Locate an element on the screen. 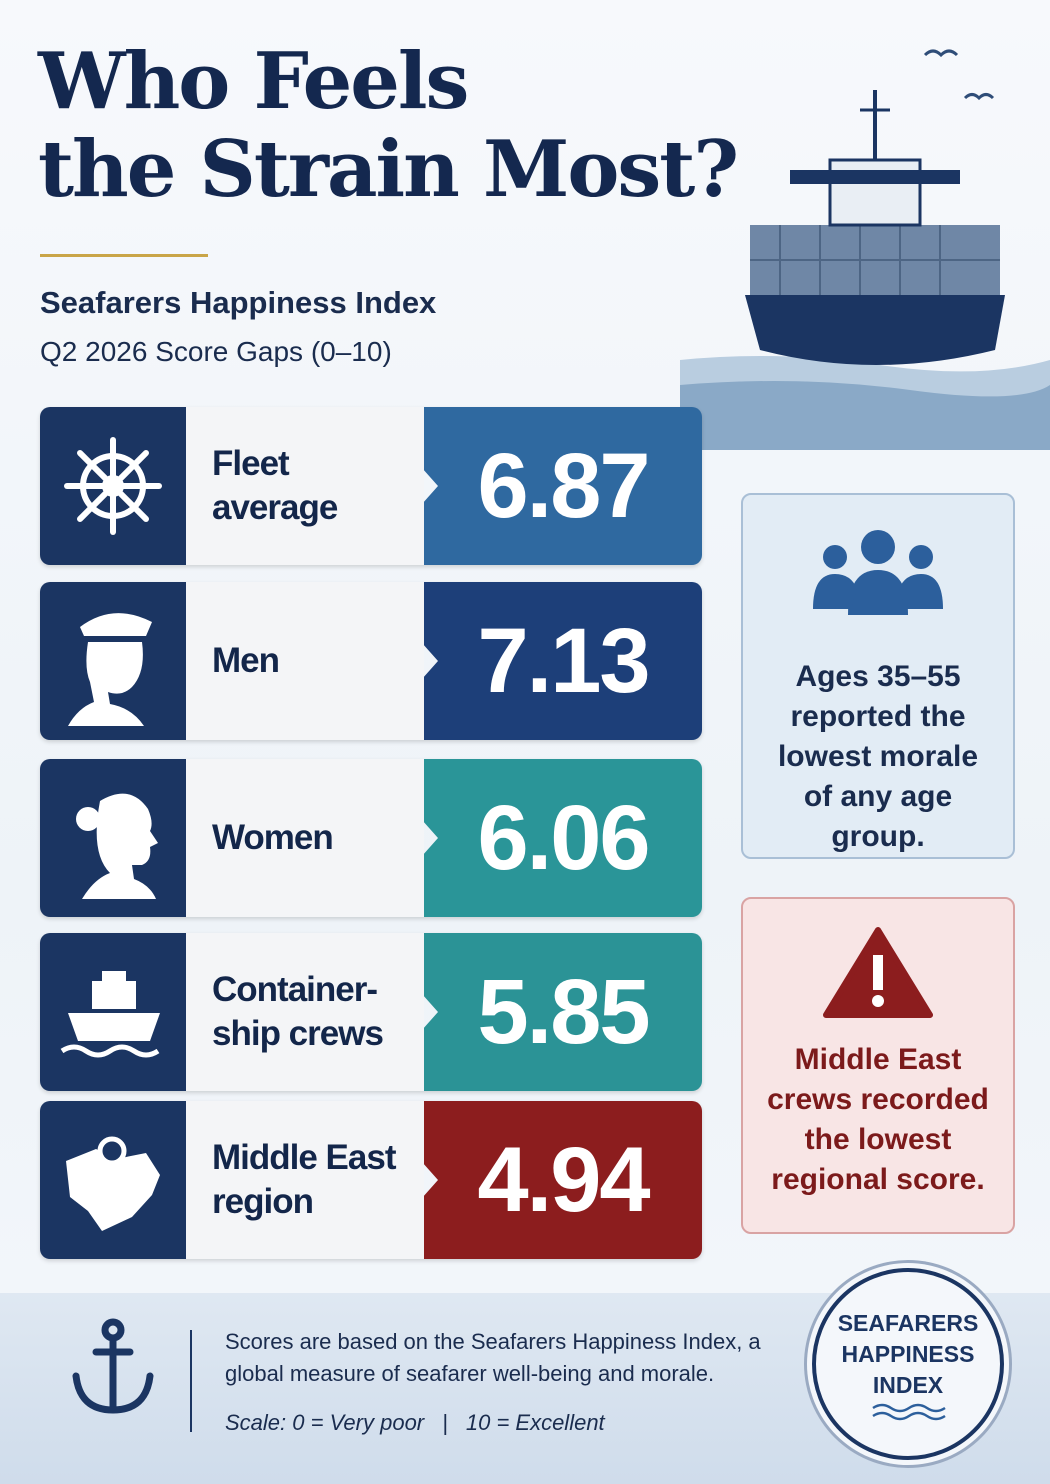  row-label-cell: Middle East region is located at coordinates (305, 1180).